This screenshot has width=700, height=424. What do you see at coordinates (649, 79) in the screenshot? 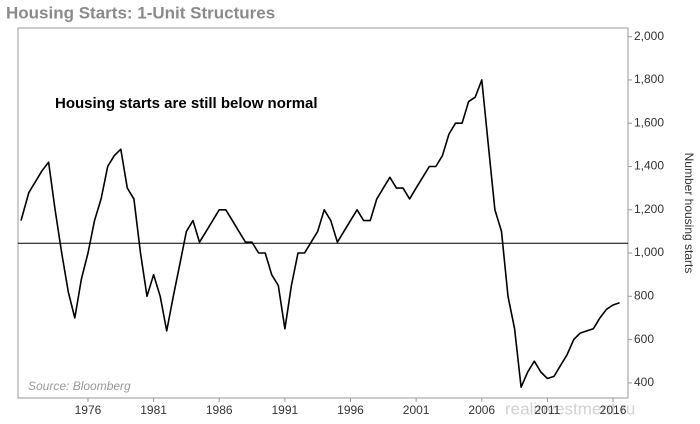
I see `y-tick-label: 1,800` at bounding box center [649, 79].